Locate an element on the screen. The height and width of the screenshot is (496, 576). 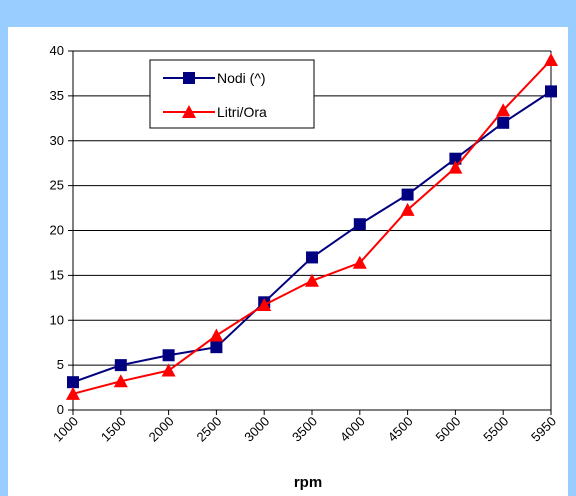
y-tick-label: 40 is located at coordinates (57, 50).